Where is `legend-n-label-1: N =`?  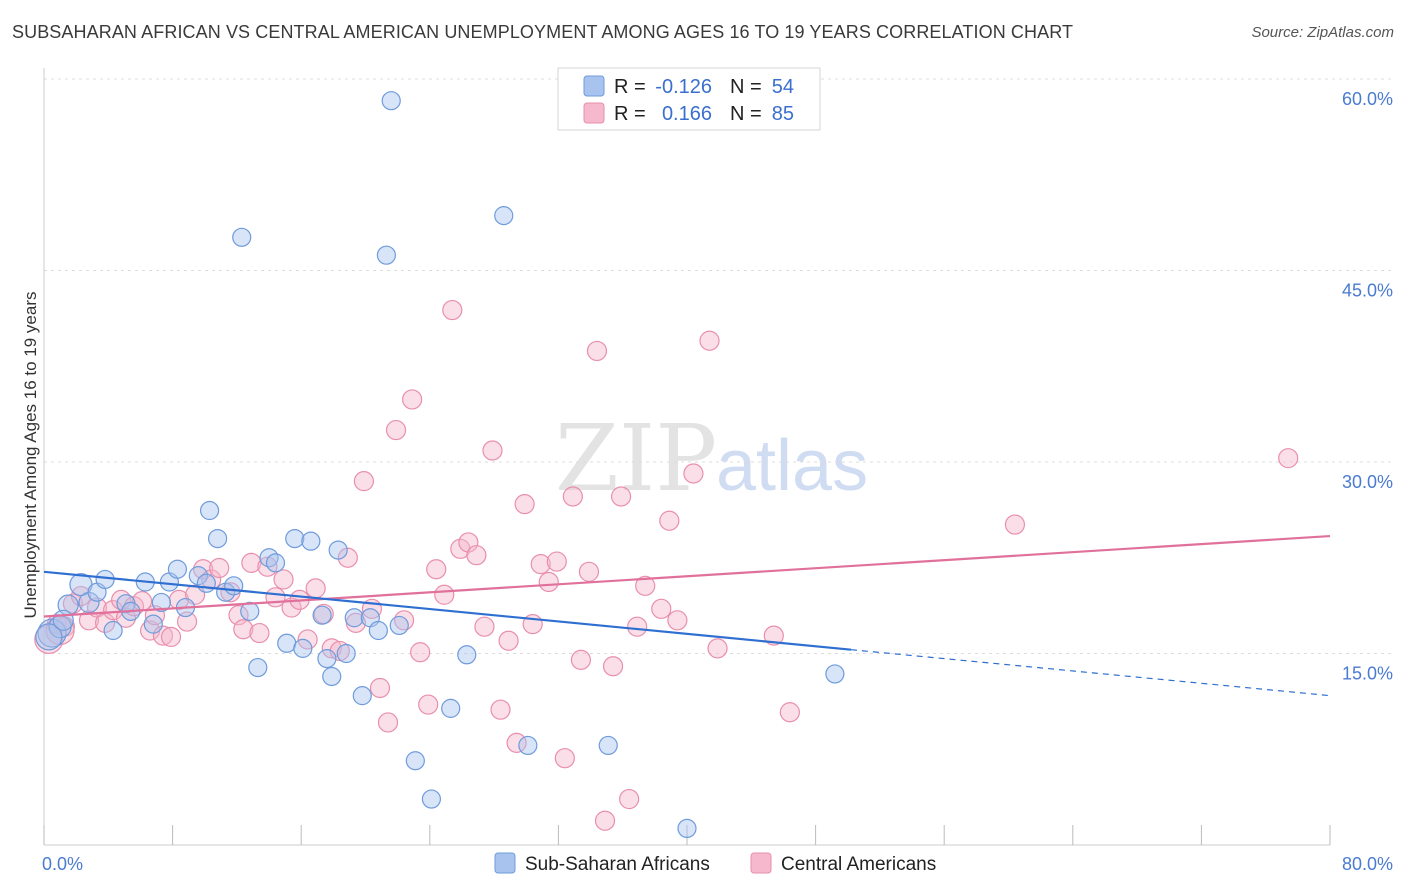 legend-n-label-1: N = is located at coordinates (746, 87).